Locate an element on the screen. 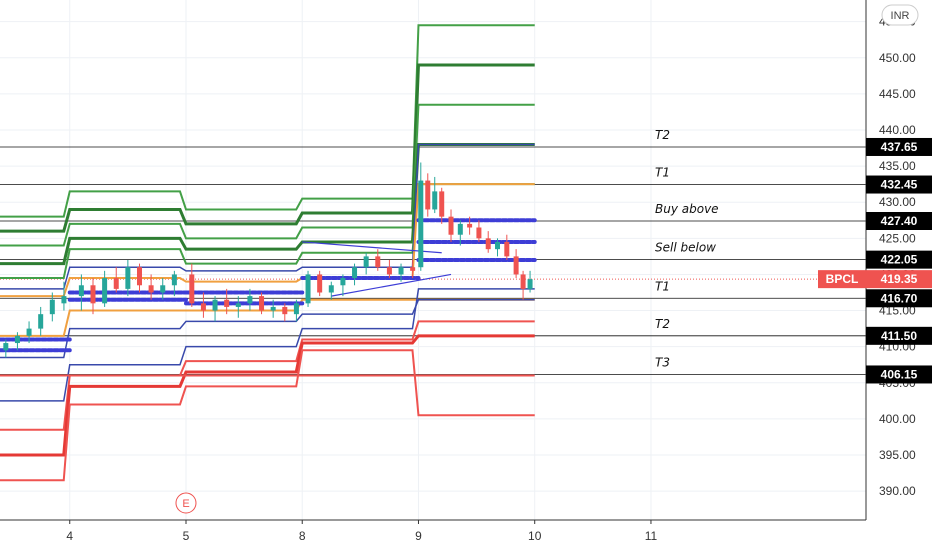 The height and width of the screenshot is (550, 932). trendline is located at coordinates (391, 285).